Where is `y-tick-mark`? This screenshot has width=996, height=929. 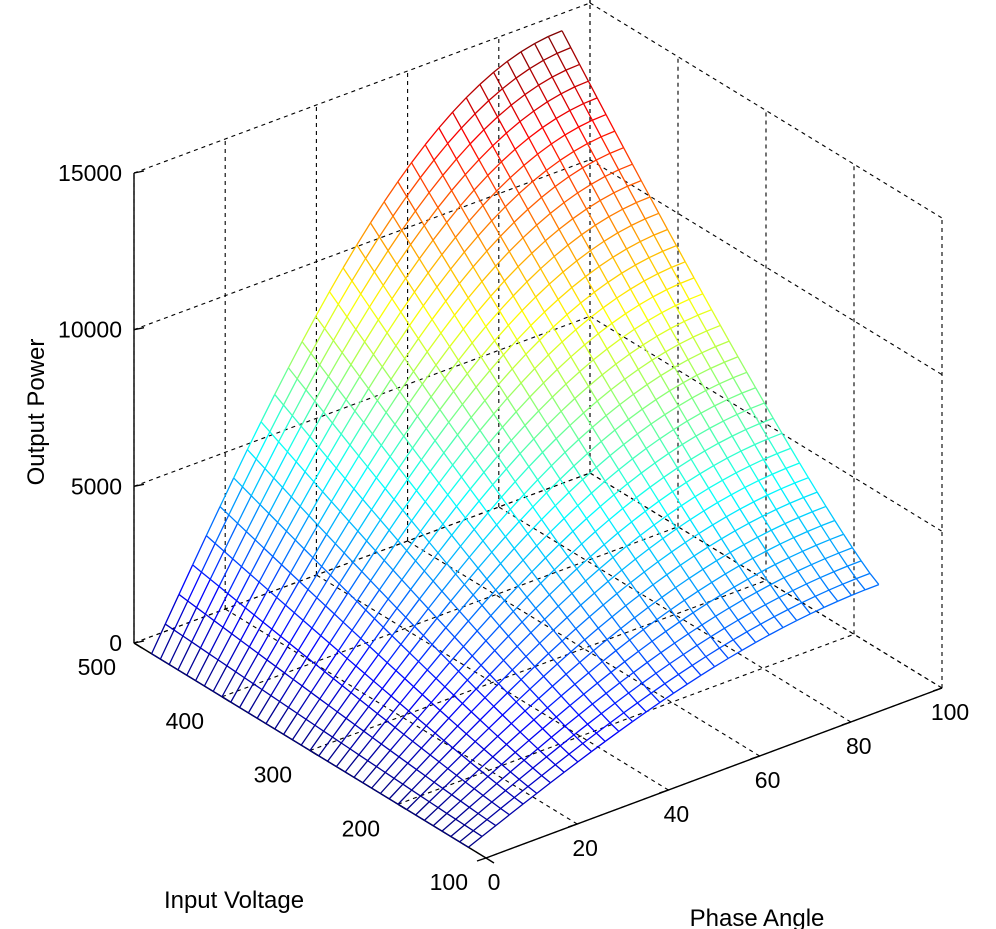
y-tick-mark is located at coordinates (138, 645).